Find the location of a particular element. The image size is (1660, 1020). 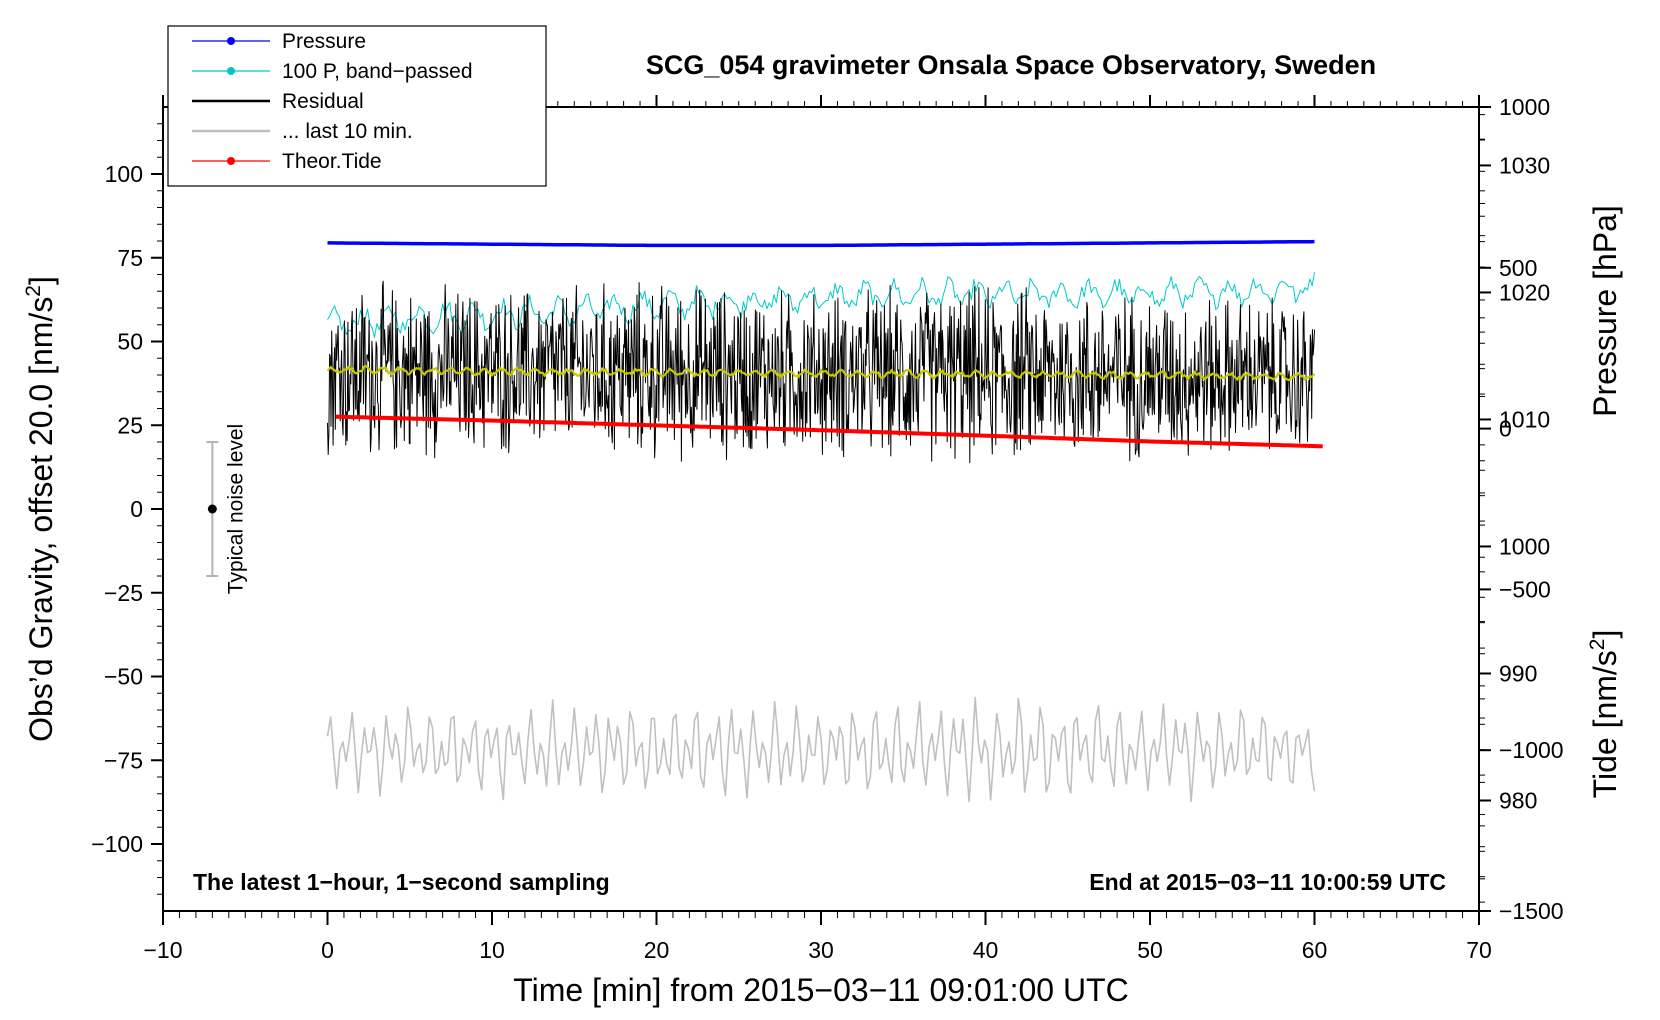

legend-label: 100 P, band−passed is located at coordinates (377, 71).